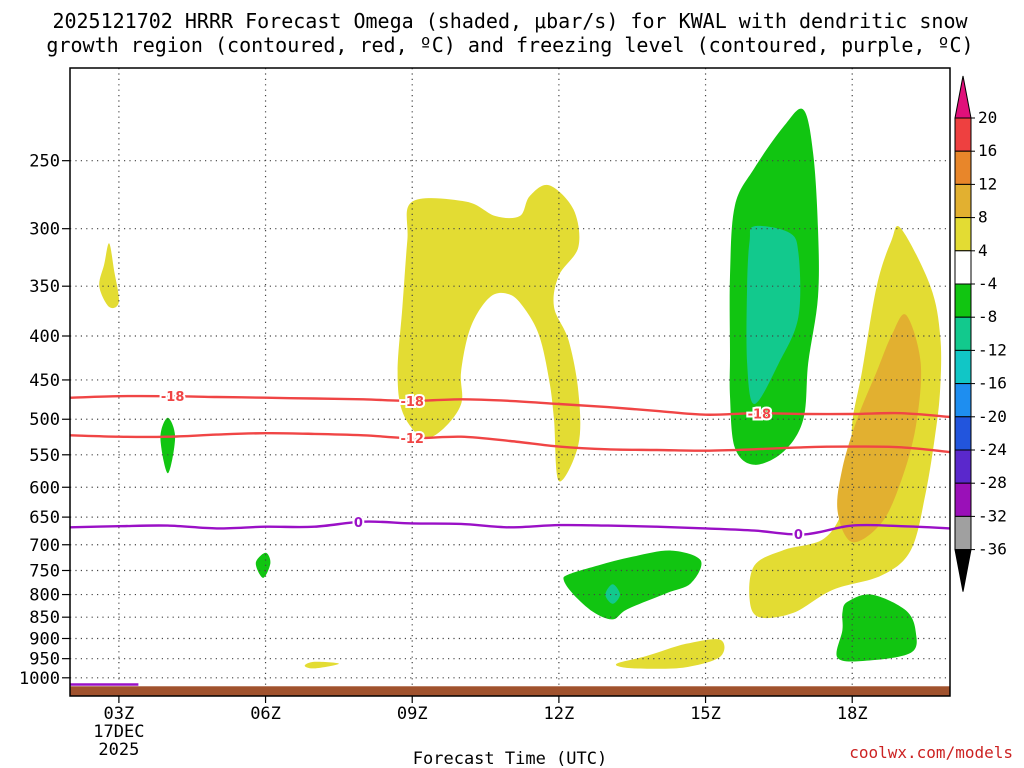  I want to click on y-tick-label-500: 500, so click(44, 420).